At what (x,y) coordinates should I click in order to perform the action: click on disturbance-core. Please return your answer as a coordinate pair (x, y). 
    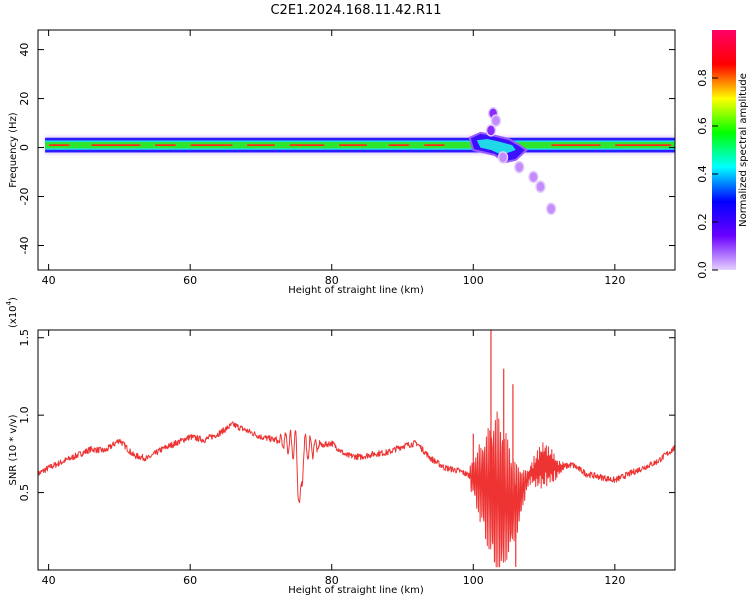
    Looking at the image, I should click on (496, 147).